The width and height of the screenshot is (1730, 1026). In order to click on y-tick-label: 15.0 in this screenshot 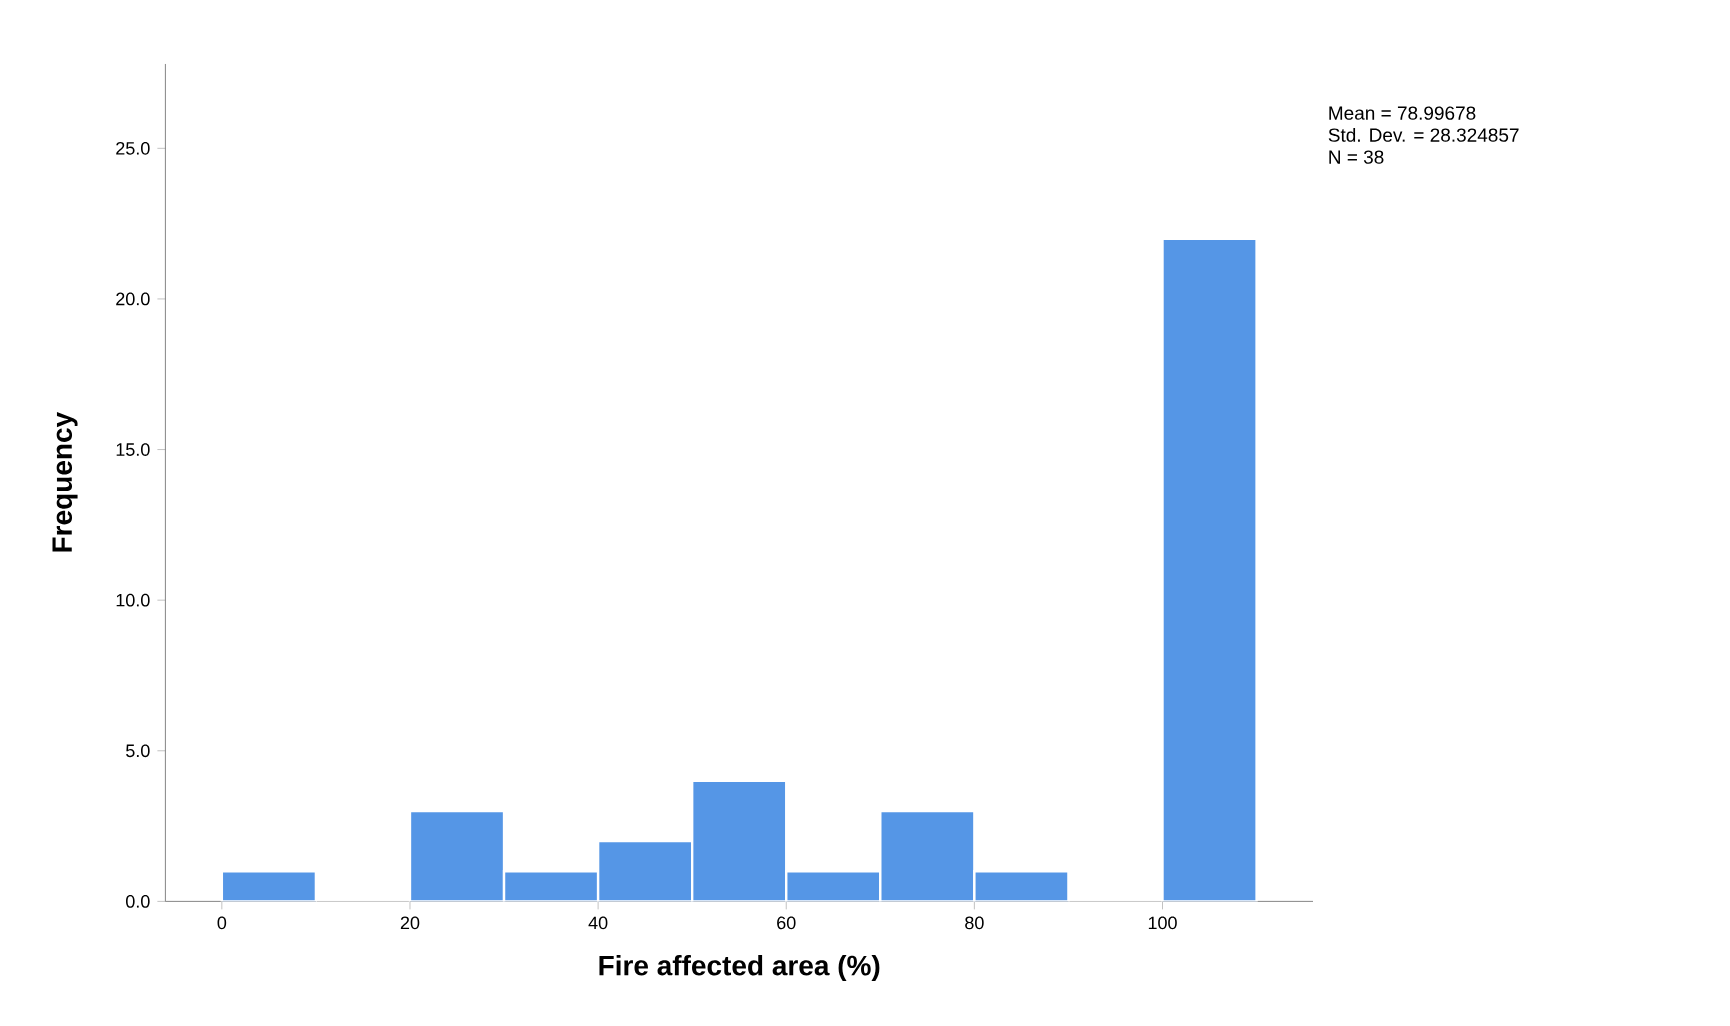, I will do `click(133, 449)`.